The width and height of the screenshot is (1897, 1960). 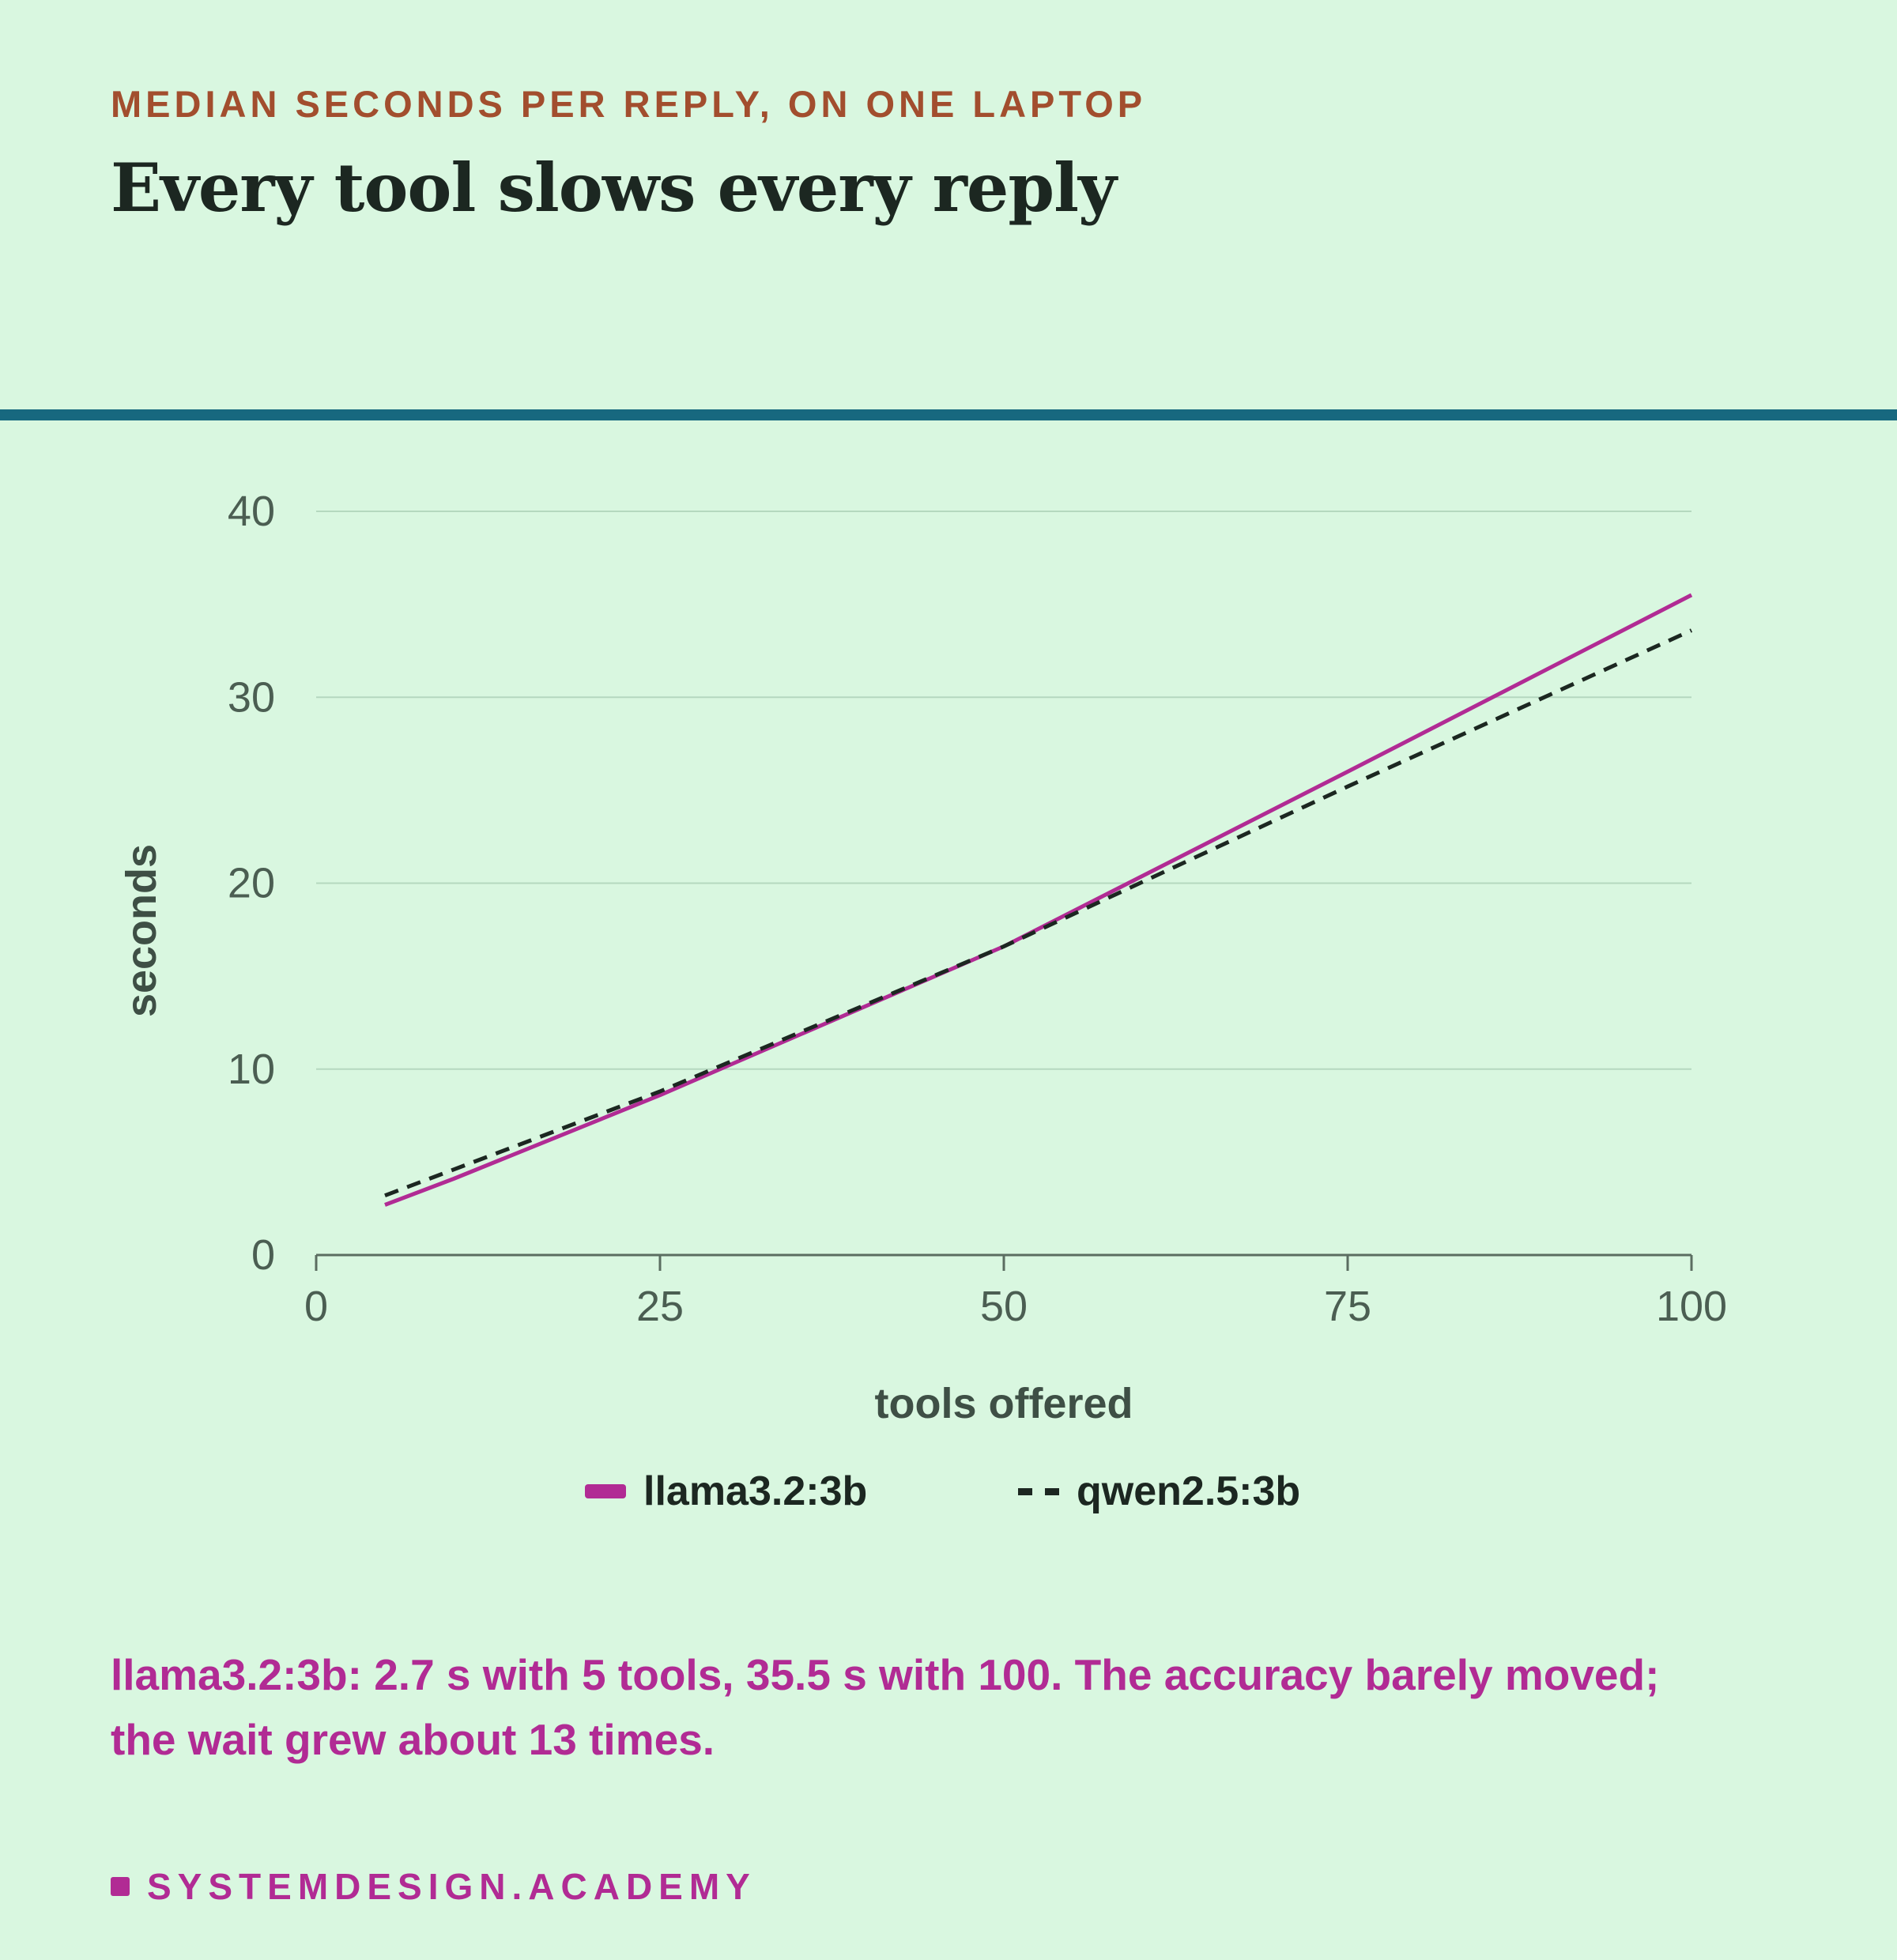 I want to click on y-axis-title: seconds, so click(x=141, y=931).